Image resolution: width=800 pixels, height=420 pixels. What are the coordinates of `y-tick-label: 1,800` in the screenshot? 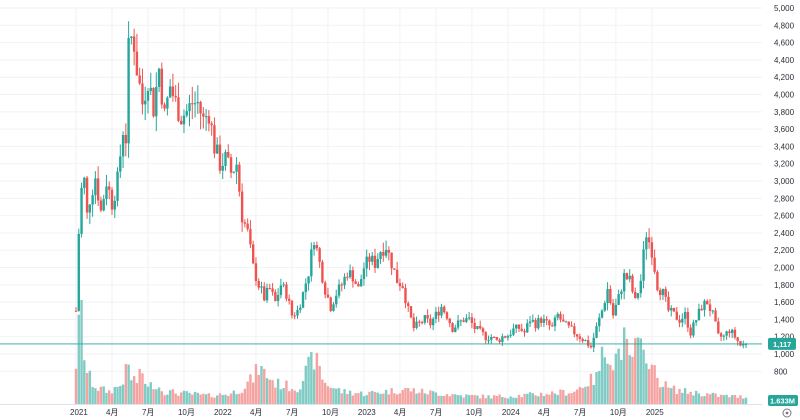 It's located at (784, 285).